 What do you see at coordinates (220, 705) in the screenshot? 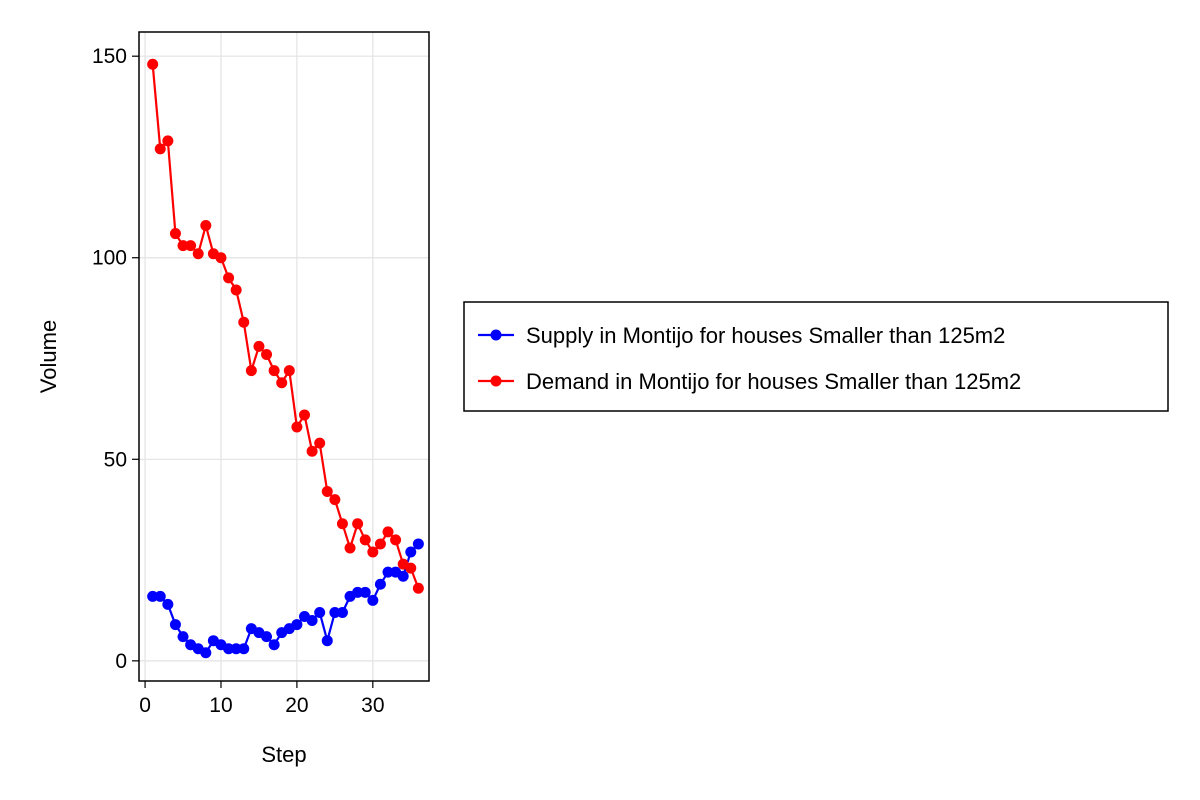
I see `x-tick-label: 10` at bounding box center [220, 705].